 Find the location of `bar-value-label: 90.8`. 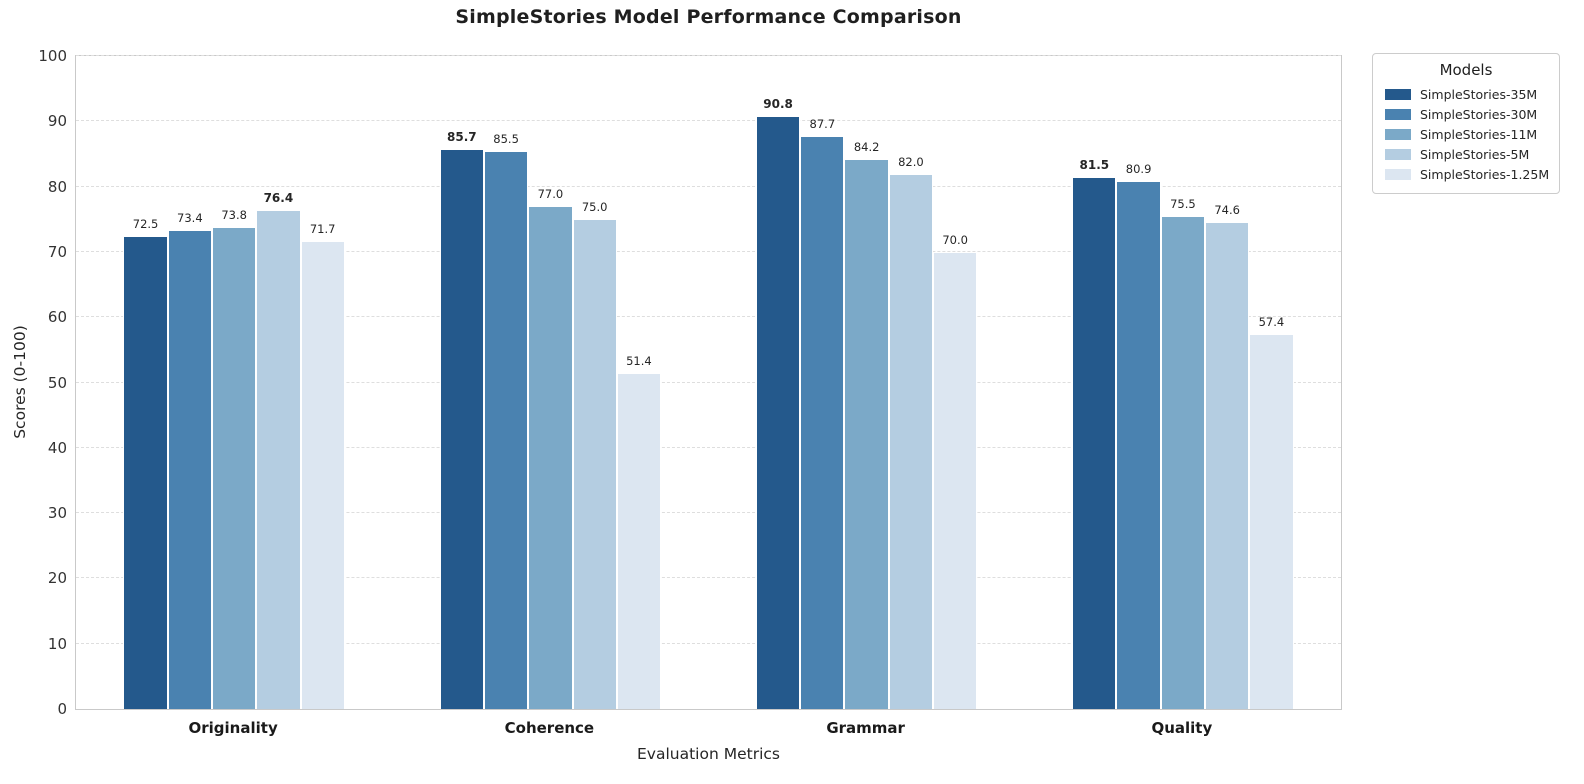

bar-value-label: 90.8 is located at coordinates (778, 104).